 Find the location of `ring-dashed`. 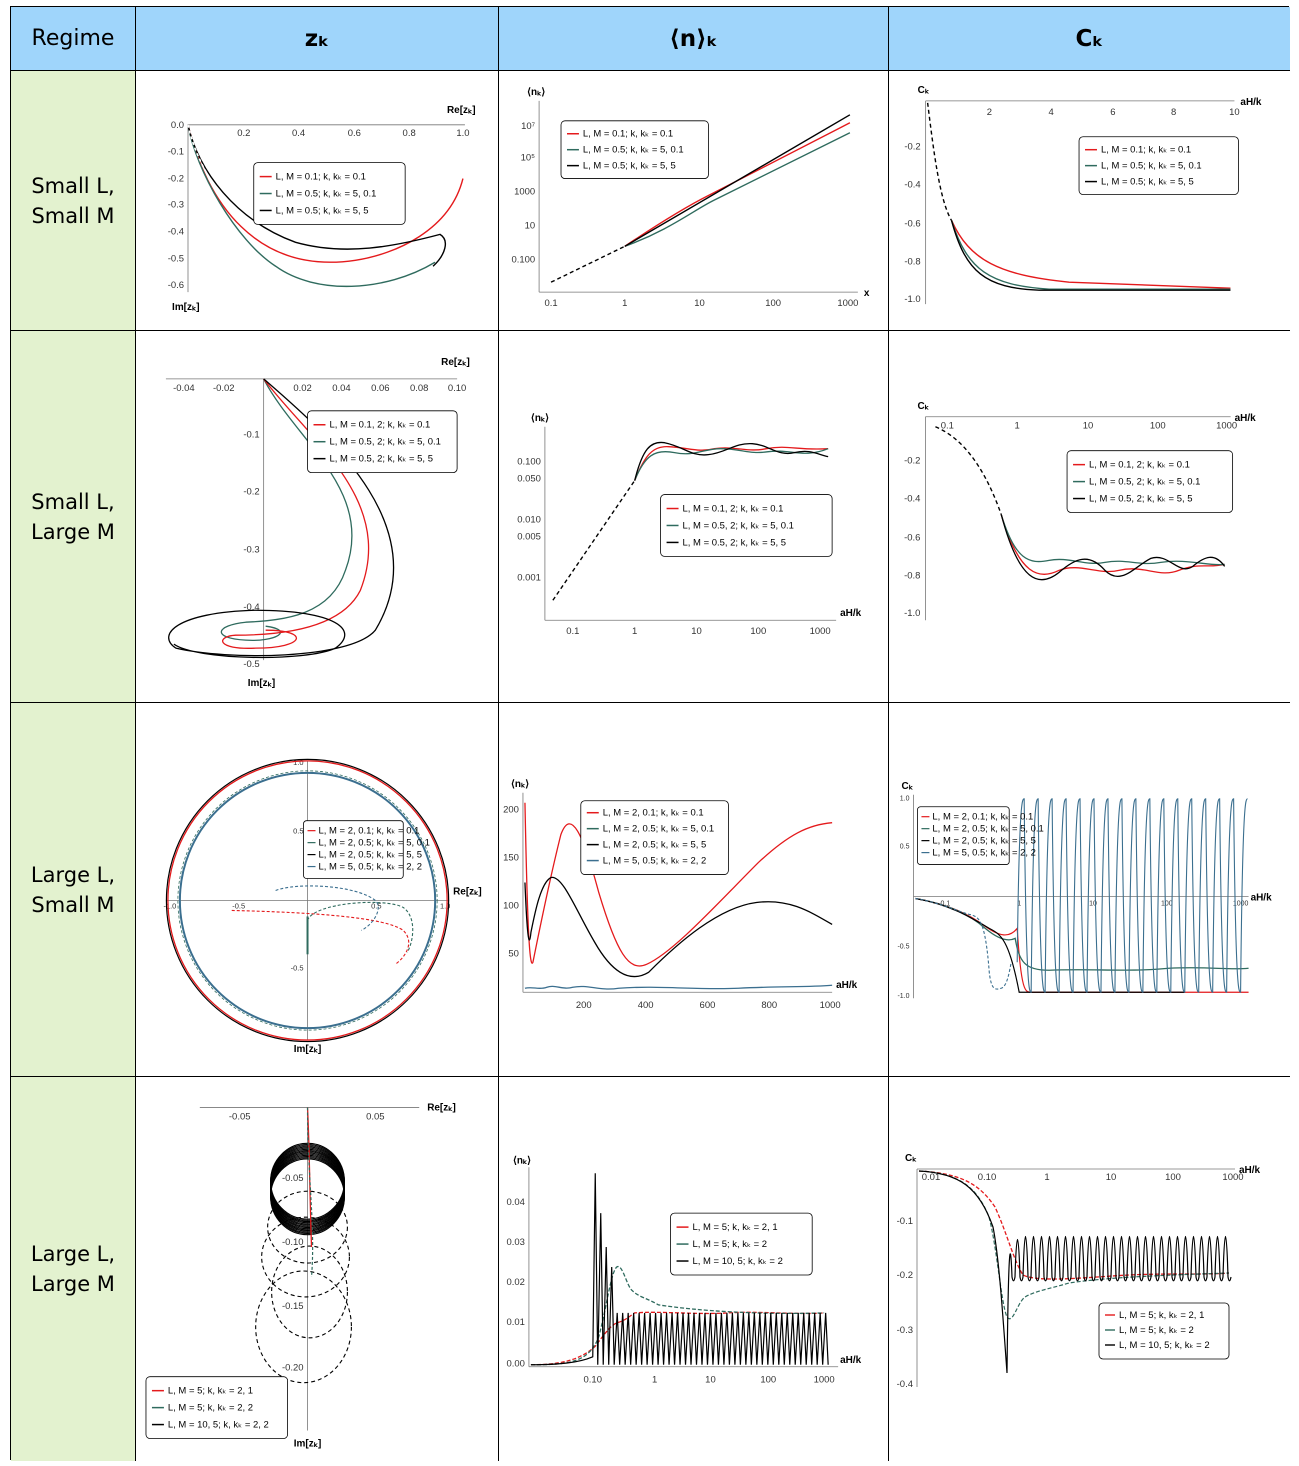

ring-dashed is located at coordinates (305, 1257).